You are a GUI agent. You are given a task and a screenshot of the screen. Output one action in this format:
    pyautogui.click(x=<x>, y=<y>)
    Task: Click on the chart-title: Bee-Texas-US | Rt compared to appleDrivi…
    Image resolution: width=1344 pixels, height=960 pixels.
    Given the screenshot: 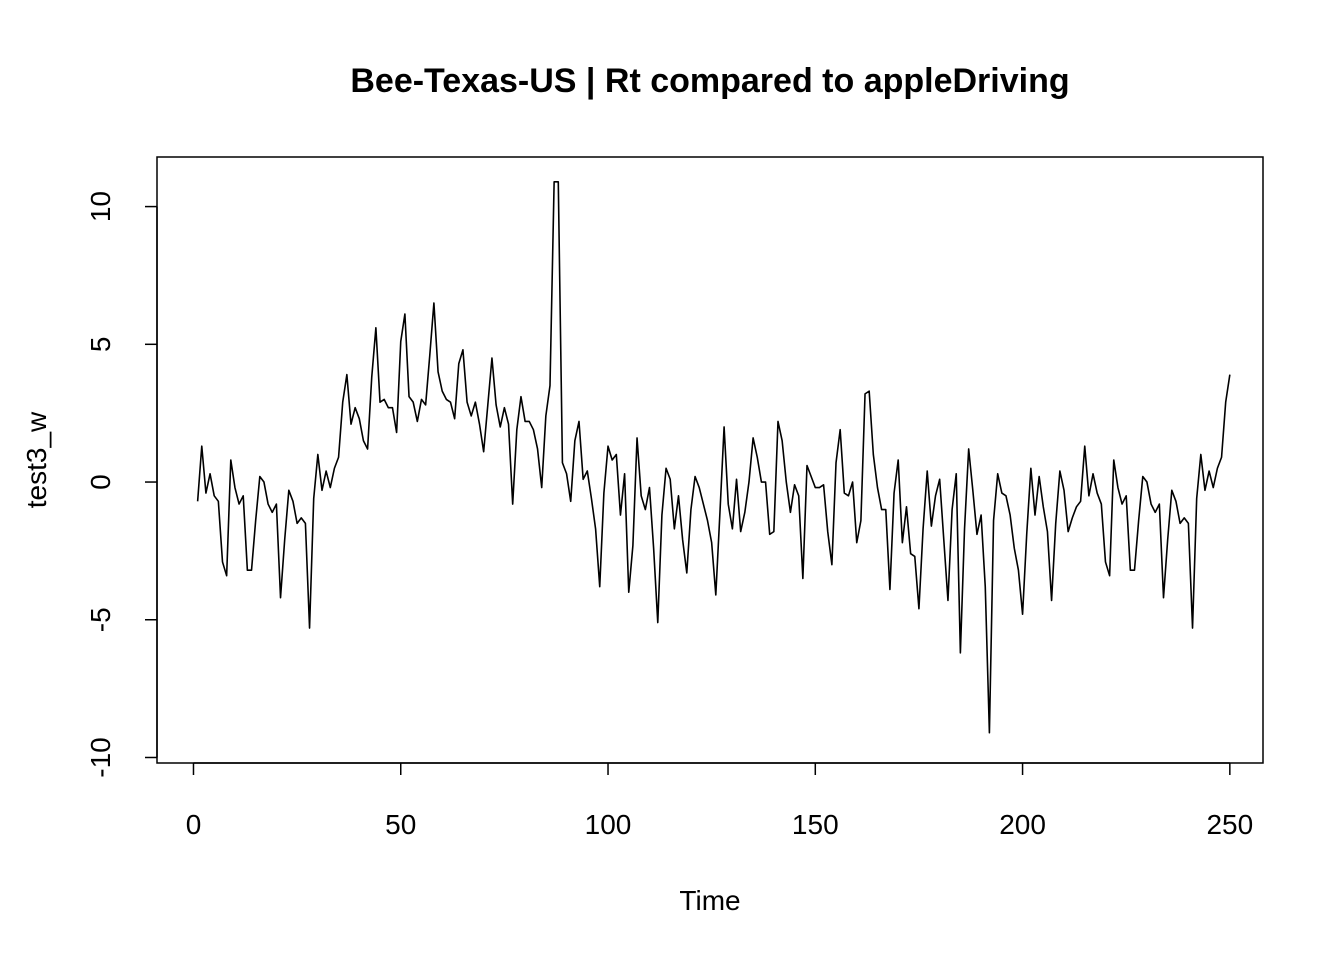 What is the action you would take?
    pyautogui.click(x=709, y=81)
    